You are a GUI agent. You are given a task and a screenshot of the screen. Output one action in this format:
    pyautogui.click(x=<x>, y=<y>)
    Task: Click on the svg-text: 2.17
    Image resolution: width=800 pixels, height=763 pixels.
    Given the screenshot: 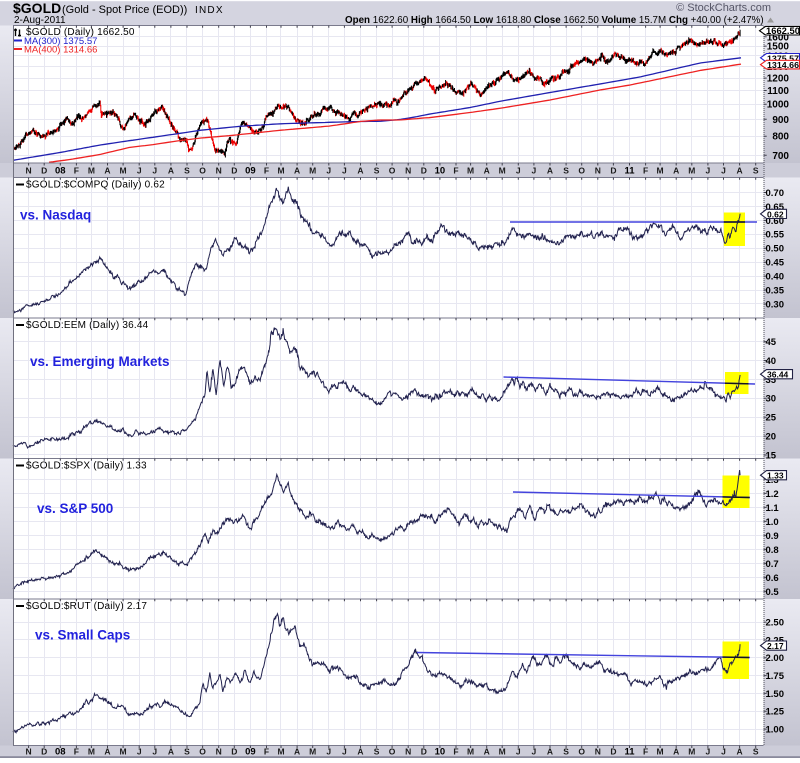 What is the action you would take?
    pyautogui.click(x=775, y=646)
    